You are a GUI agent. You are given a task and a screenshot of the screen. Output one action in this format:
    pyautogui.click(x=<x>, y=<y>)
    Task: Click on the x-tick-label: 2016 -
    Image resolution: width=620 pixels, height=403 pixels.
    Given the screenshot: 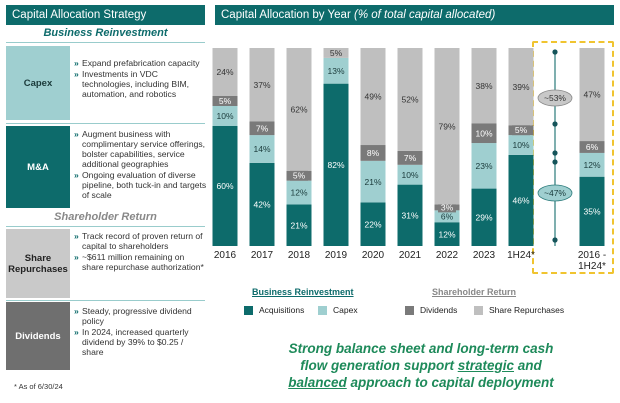 What is the action you would take?
    pyautogui.click(x=592, y=255)
    